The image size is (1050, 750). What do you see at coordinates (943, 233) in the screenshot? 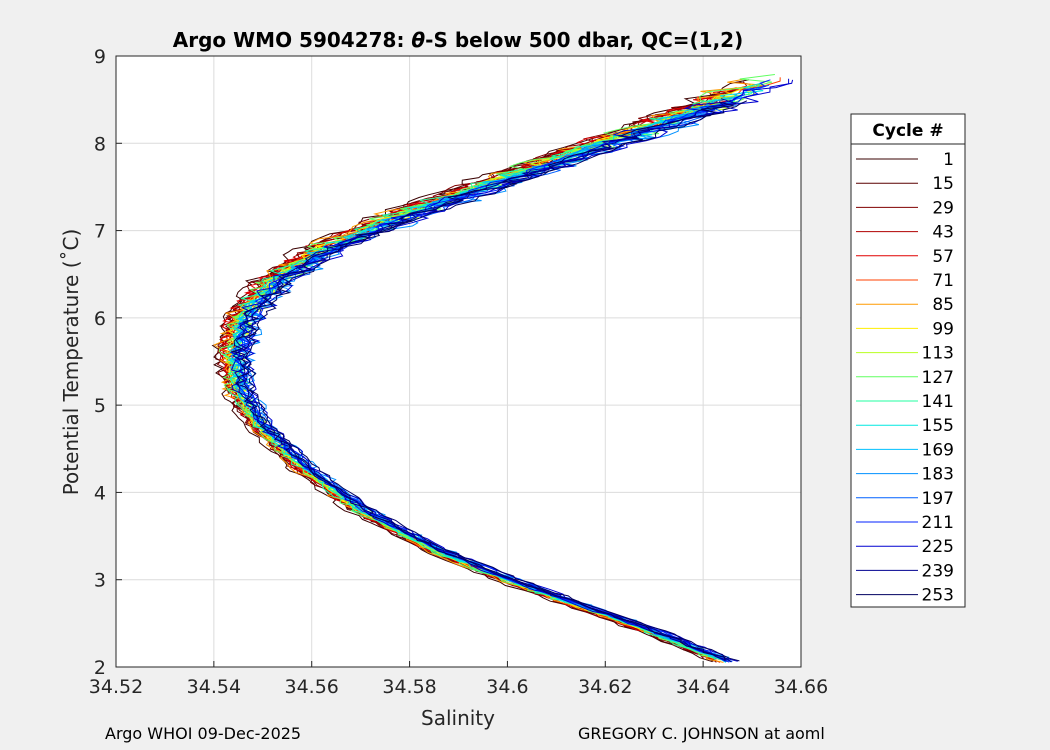
I see `legend-label-43: 43` at bounding box center [943, 233].